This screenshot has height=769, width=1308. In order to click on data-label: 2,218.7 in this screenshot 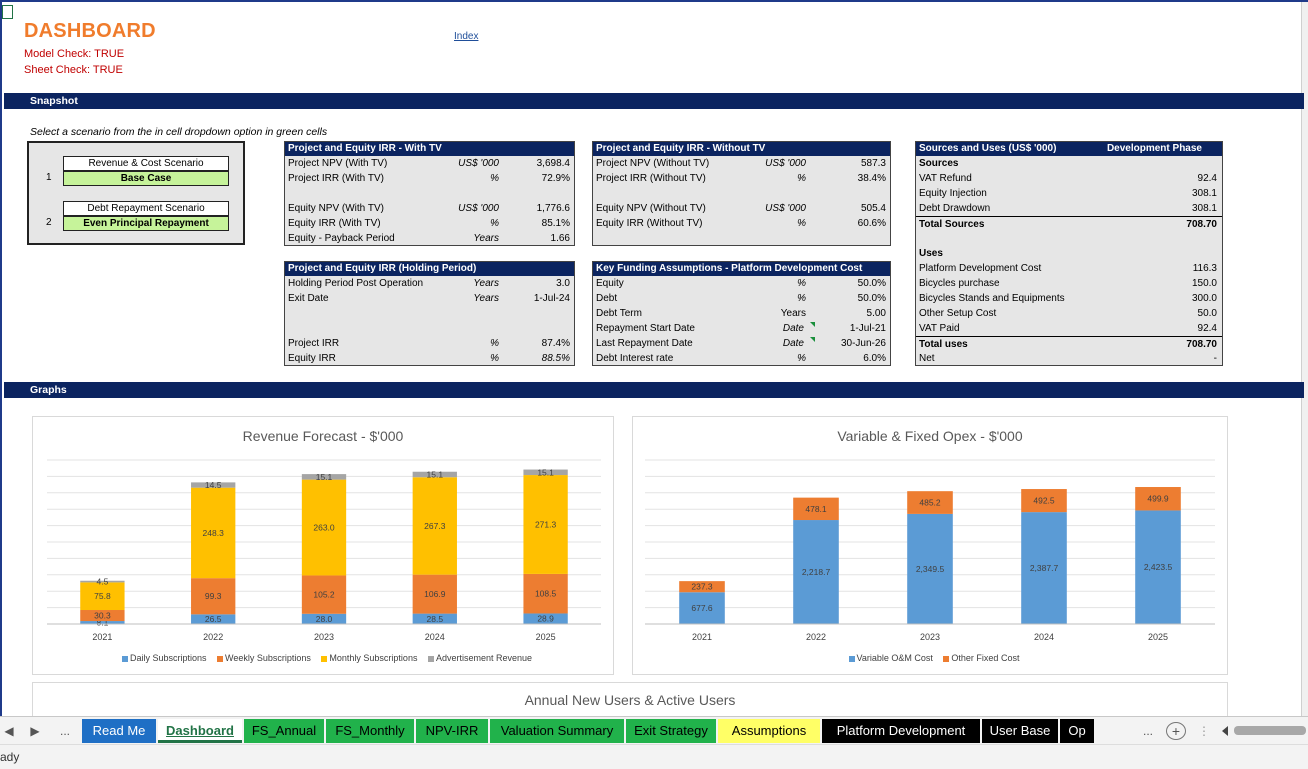, I will do `click(816, 572)`.